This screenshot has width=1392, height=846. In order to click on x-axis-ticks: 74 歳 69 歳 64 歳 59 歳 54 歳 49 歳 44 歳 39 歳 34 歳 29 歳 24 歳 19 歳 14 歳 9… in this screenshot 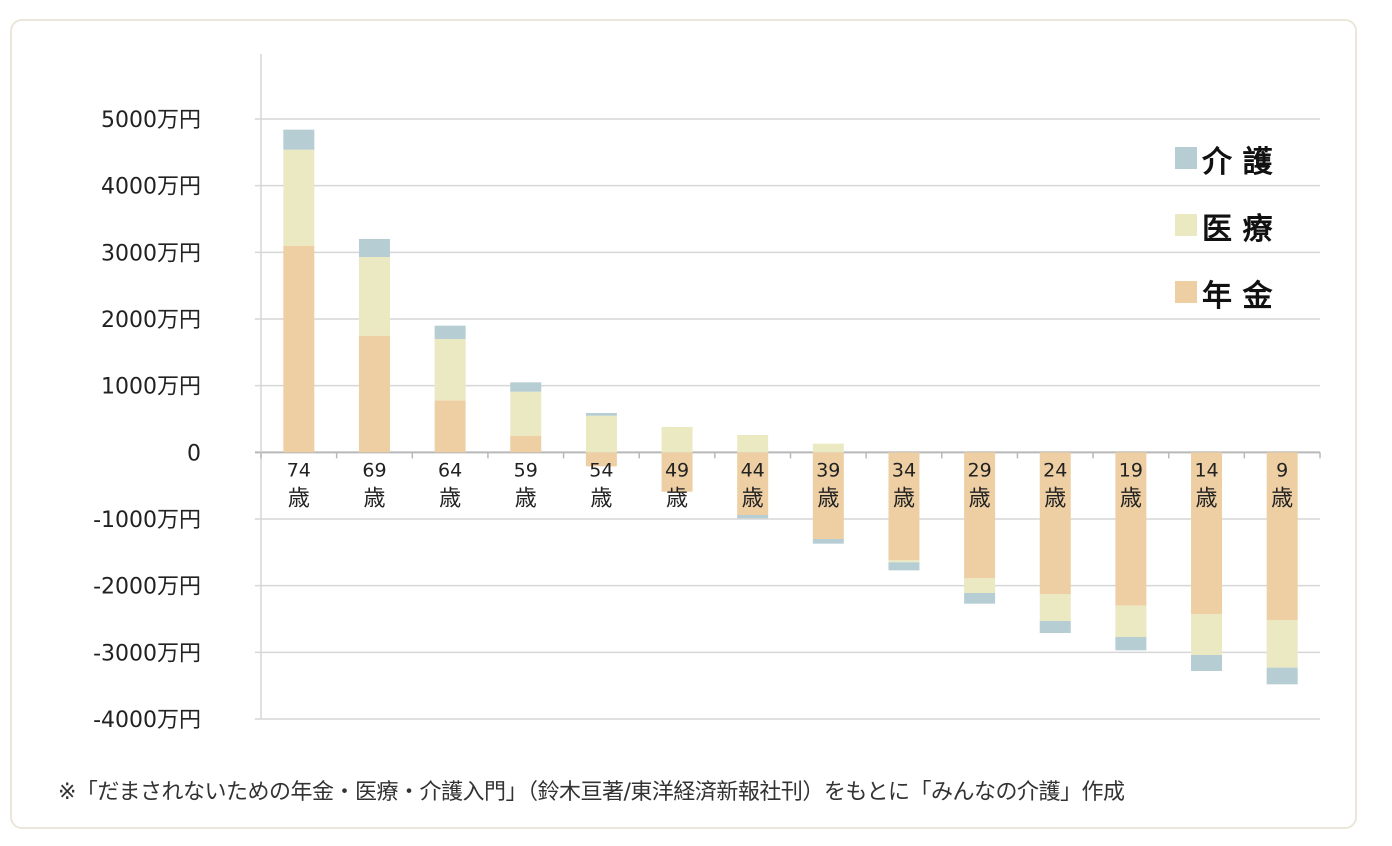, I will do `click(790, 485)`.